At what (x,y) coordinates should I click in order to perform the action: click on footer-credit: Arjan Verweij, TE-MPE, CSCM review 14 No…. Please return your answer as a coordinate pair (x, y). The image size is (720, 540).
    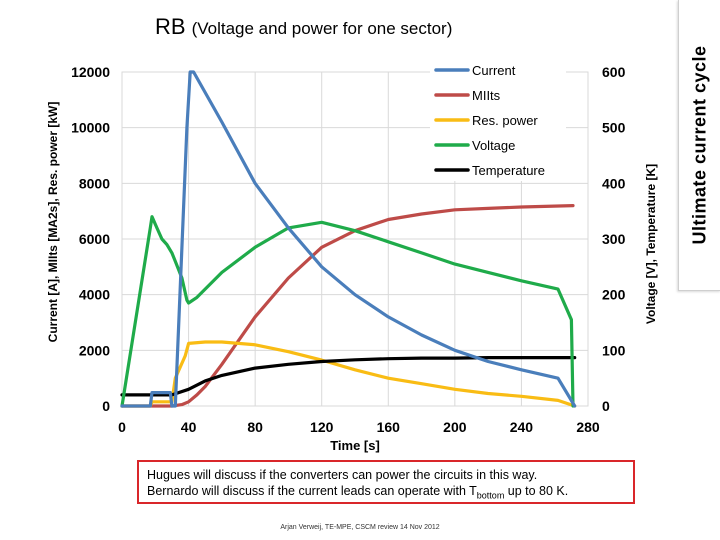
    Looking at the image, I should click on (360, 527).